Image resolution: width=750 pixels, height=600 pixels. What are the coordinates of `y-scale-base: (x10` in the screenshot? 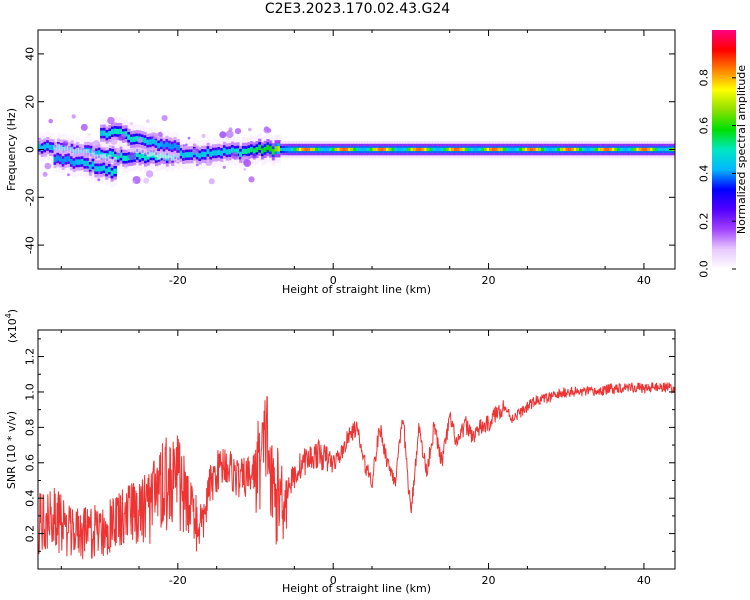 It's located at (12, 330).